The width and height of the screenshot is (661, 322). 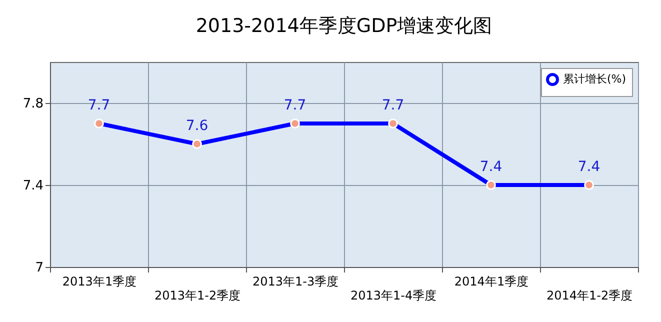 What do you see at coordinates (33, 186) in the screenshot?
I see `y-tick-label: 7.4` at bounding box center [33, 186].